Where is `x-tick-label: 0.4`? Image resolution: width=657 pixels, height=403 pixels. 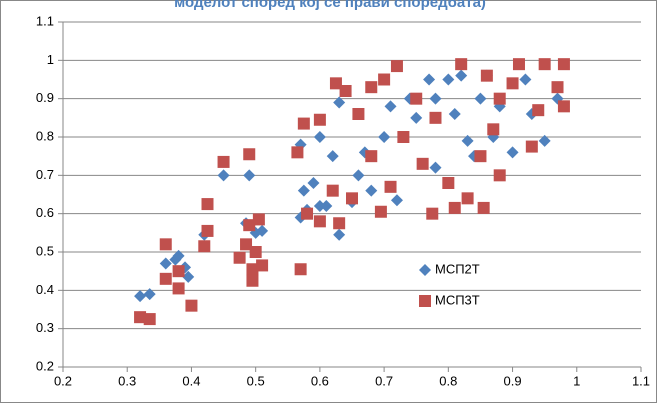
x-tick-label: 0.4 is located at coordinates (191, 380).